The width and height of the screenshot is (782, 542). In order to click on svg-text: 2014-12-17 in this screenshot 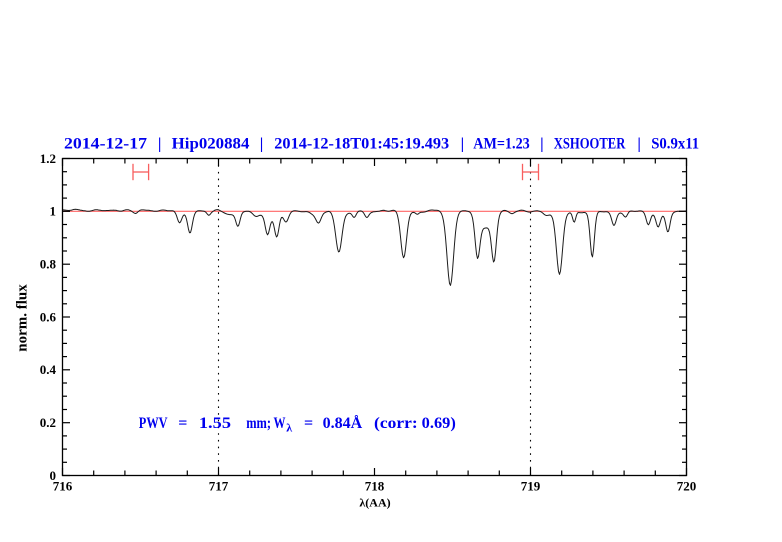, I will do `click(105, 143)`.